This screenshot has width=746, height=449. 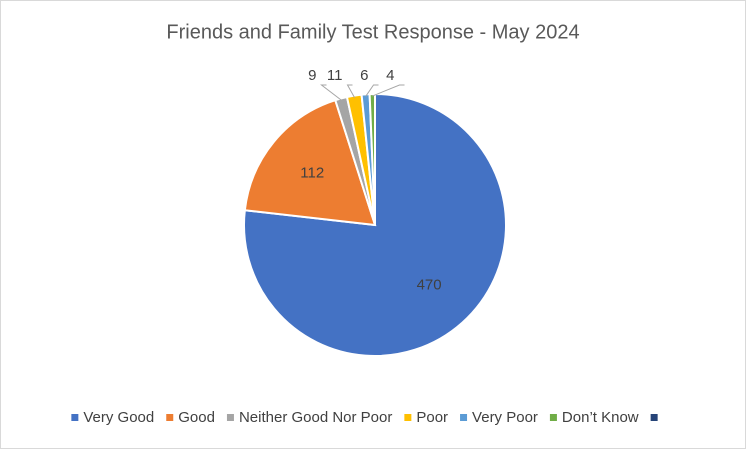 What do you see at coordinates (335, 75) in the screenshot?
I see `data-label: 11` at bounding box center [335, 75].